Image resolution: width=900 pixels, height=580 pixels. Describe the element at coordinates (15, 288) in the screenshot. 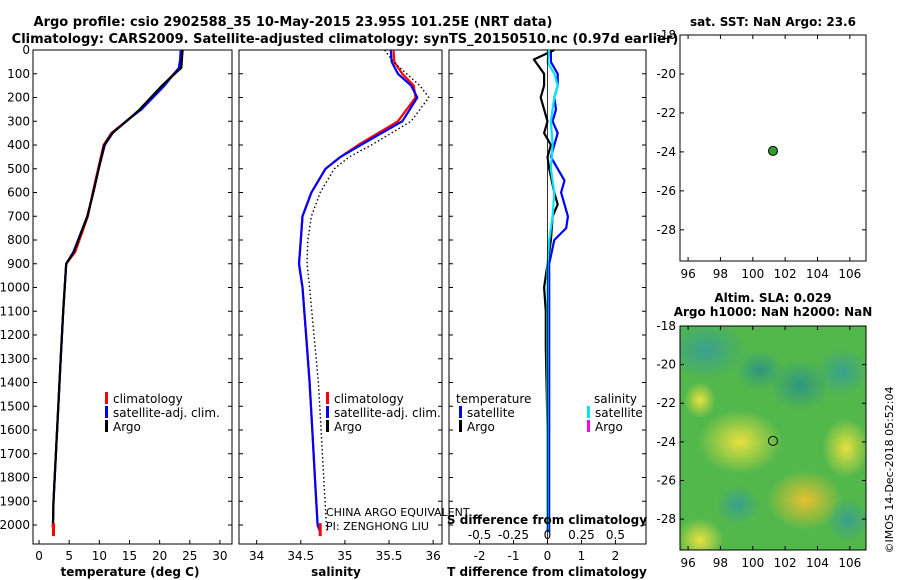

I see `y-tick-label: 1000` at that location.